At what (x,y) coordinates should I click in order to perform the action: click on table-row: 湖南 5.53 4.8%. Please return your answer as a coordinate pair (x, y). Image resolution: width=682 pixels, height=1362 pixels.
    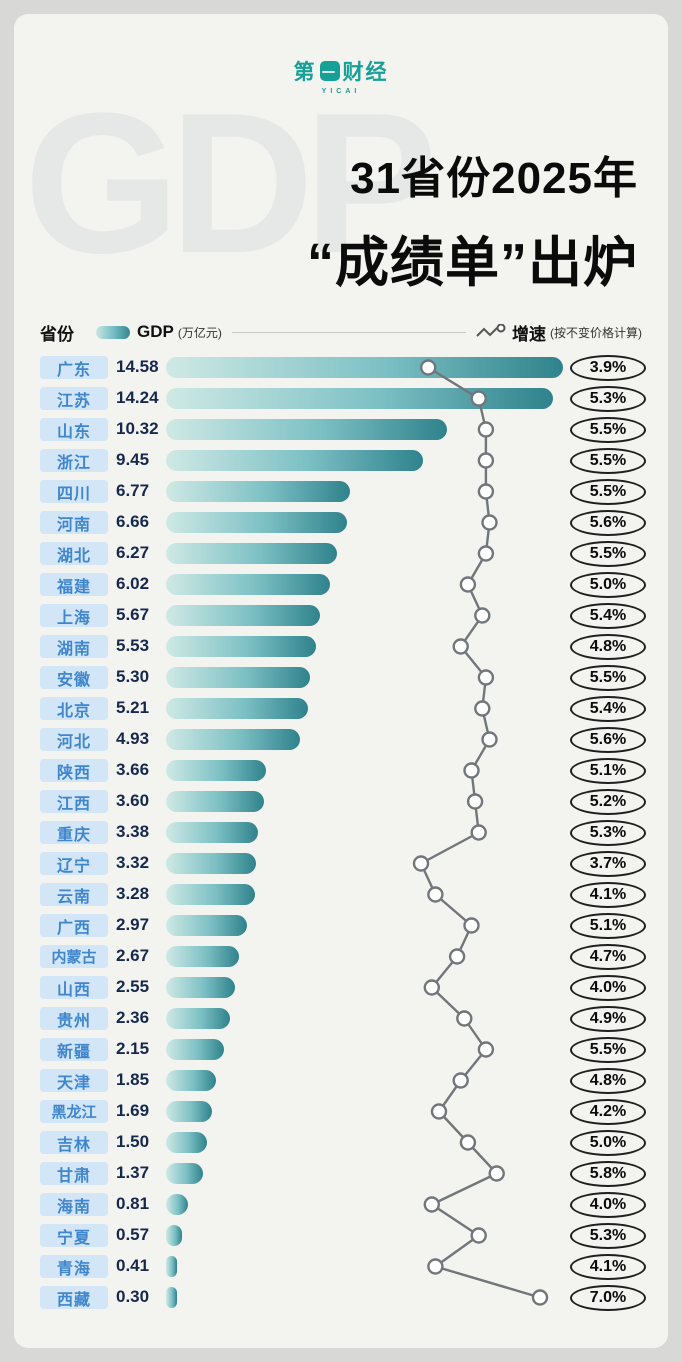
    Looking at the image, I should click on (341, 646).